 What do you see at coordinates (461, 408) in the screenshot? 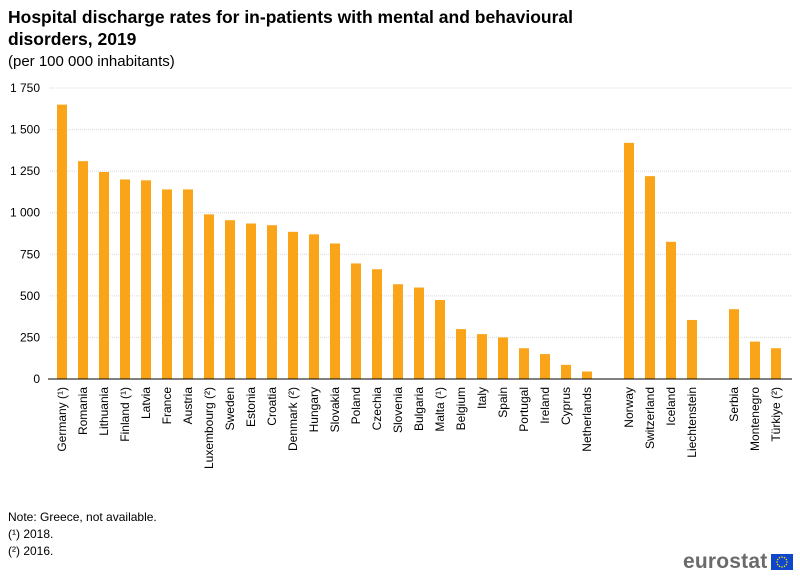
I see `x-tick-label: Belgium` at bounding box center [461, 408].